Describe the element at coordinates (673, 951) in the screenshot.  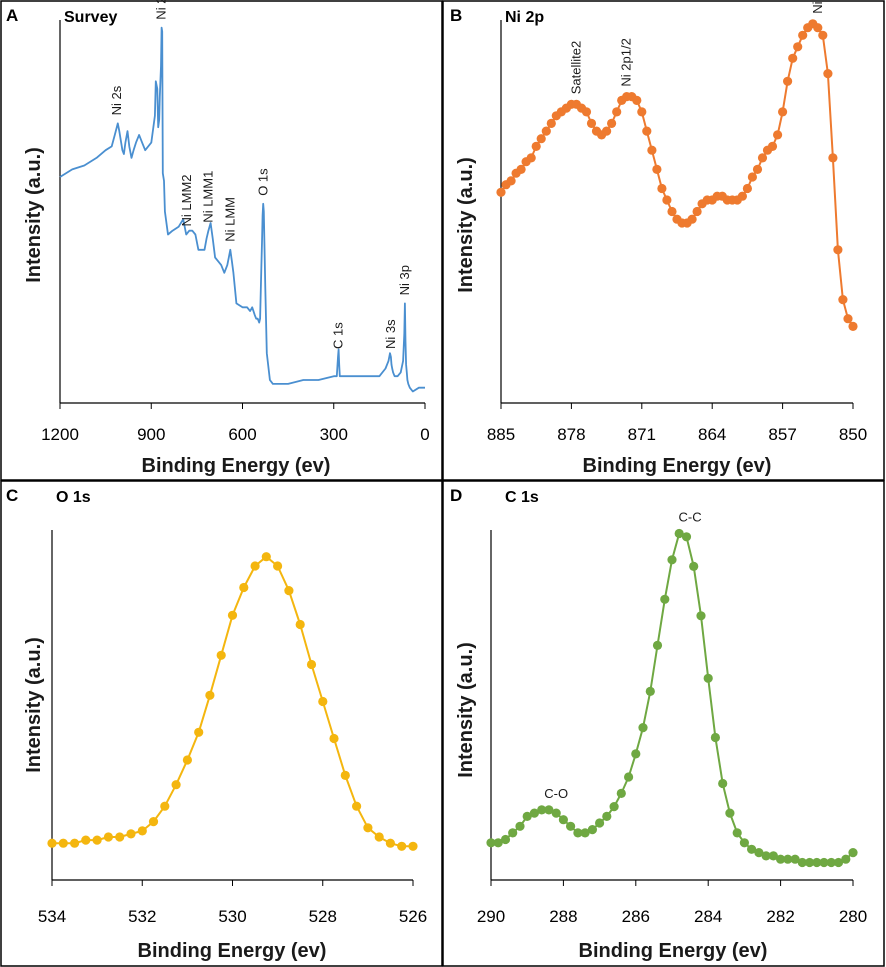
I see `panel-d-xlabel: Binding Energy (ev)` at that location.